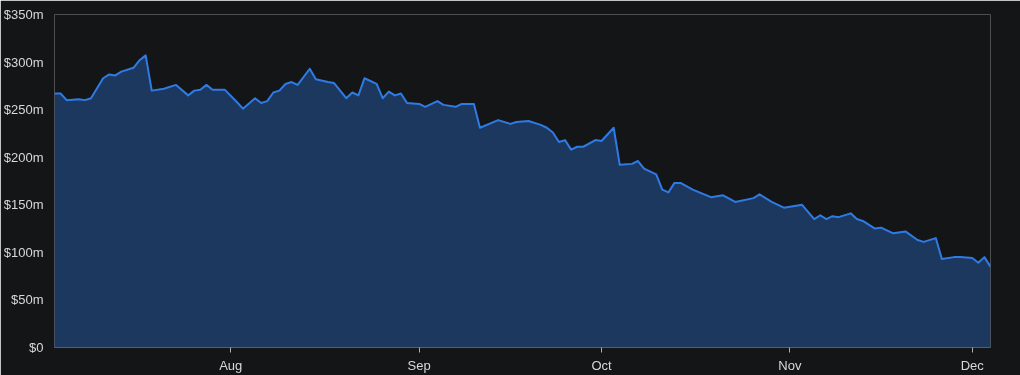 This screenshot has height=375, width=1020. I want to click on x-tick-label: Nov, so click(790, 365).